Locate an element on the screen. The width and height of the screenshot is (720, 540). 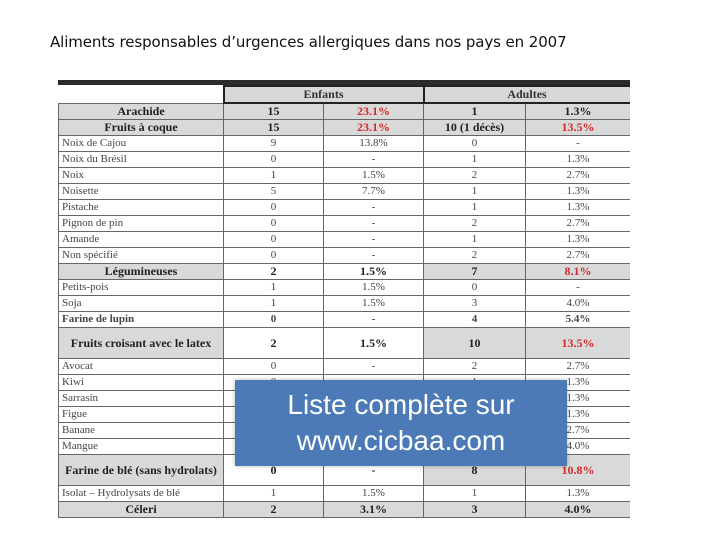
table-row: Céleri 2 3.1% 3 4.0% is located at coordinates (344, 509).